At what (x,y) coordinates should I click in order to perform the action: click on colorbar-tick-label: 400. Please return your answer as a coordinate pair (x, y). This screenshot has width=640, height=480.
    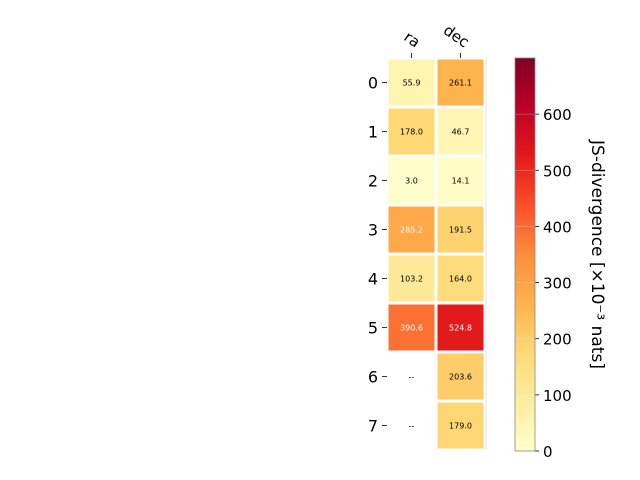
    Looking at the image, I should click on (557, 227).